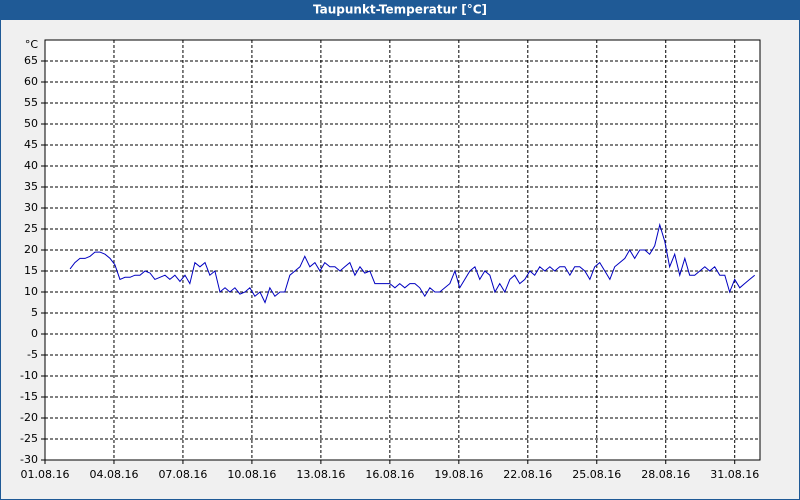  What do you see at coordinates (32, 354) in the screenshot?
I see `y-tick-label: -5` at bounding box center [32, 354].